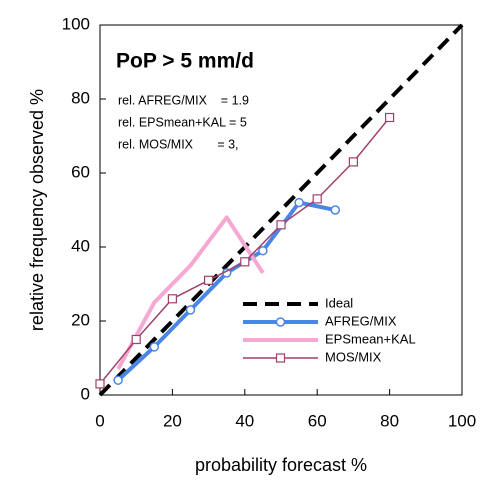 Image resolution: width=482 pixels, height=485 pixels. Describe the element at coordinates (190, 293) in the screenshot. I see `series-line` at that location.